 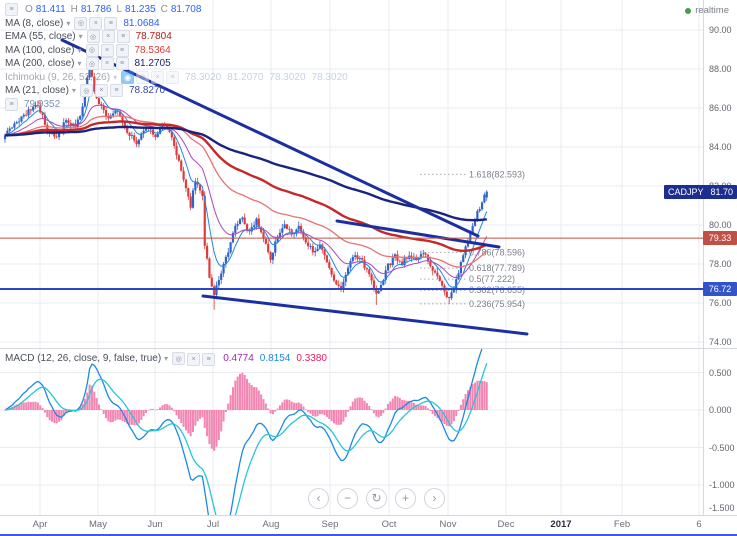 I want to click on indicator-label: MA (8, close), so click(x=34, y=23).